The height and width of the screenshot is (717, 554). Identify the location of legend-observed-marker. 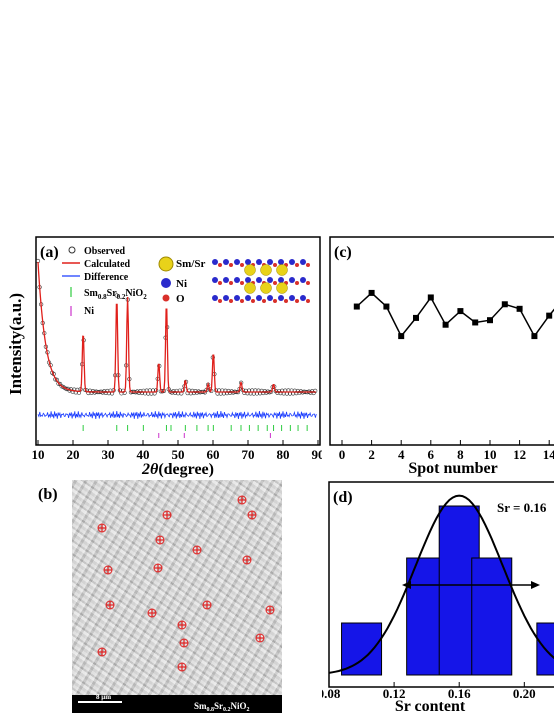
(72, 250).